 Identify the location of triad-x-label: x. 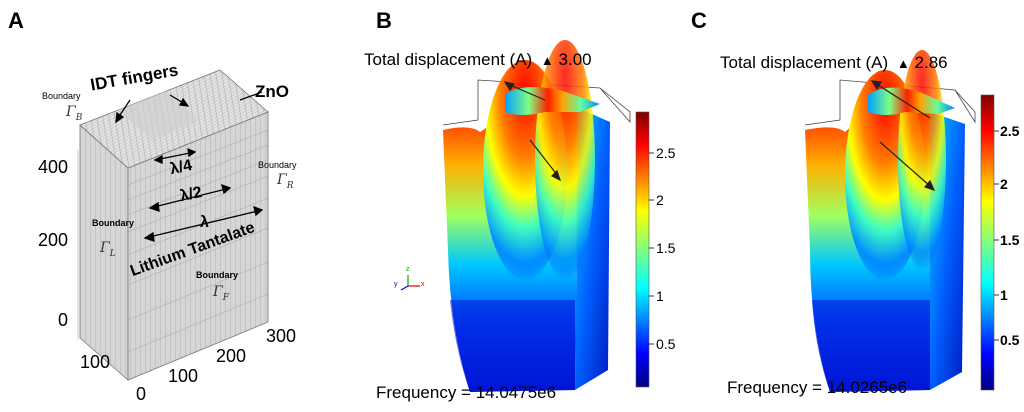
(423, 284).